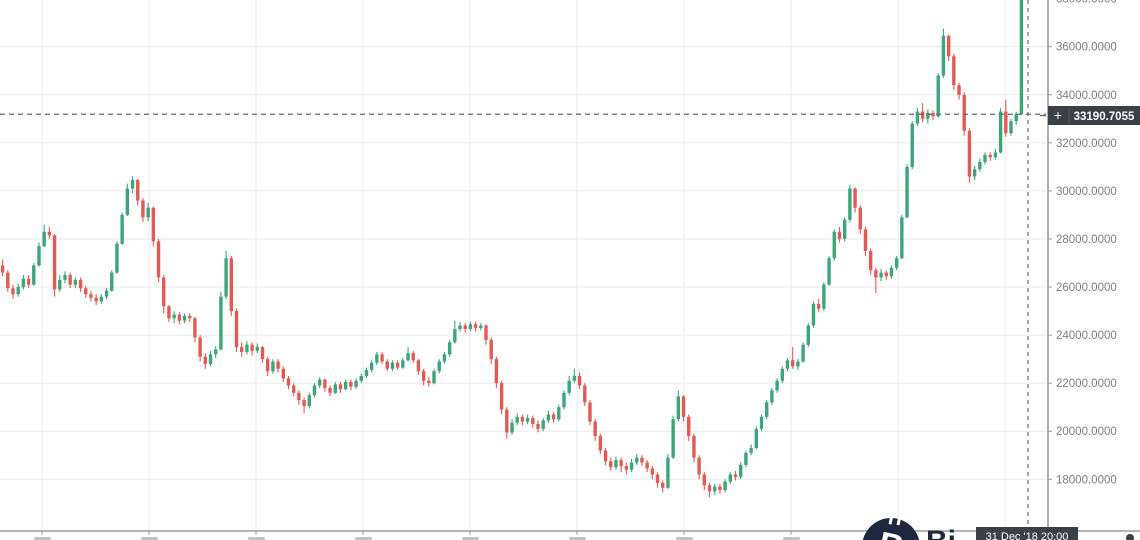 The width and height of the screenshot is (1140, 540). Describe the element at coordinates (1104, 117) in the screenshot. I see `crosshair-price-label: 33190.7055` at that location.